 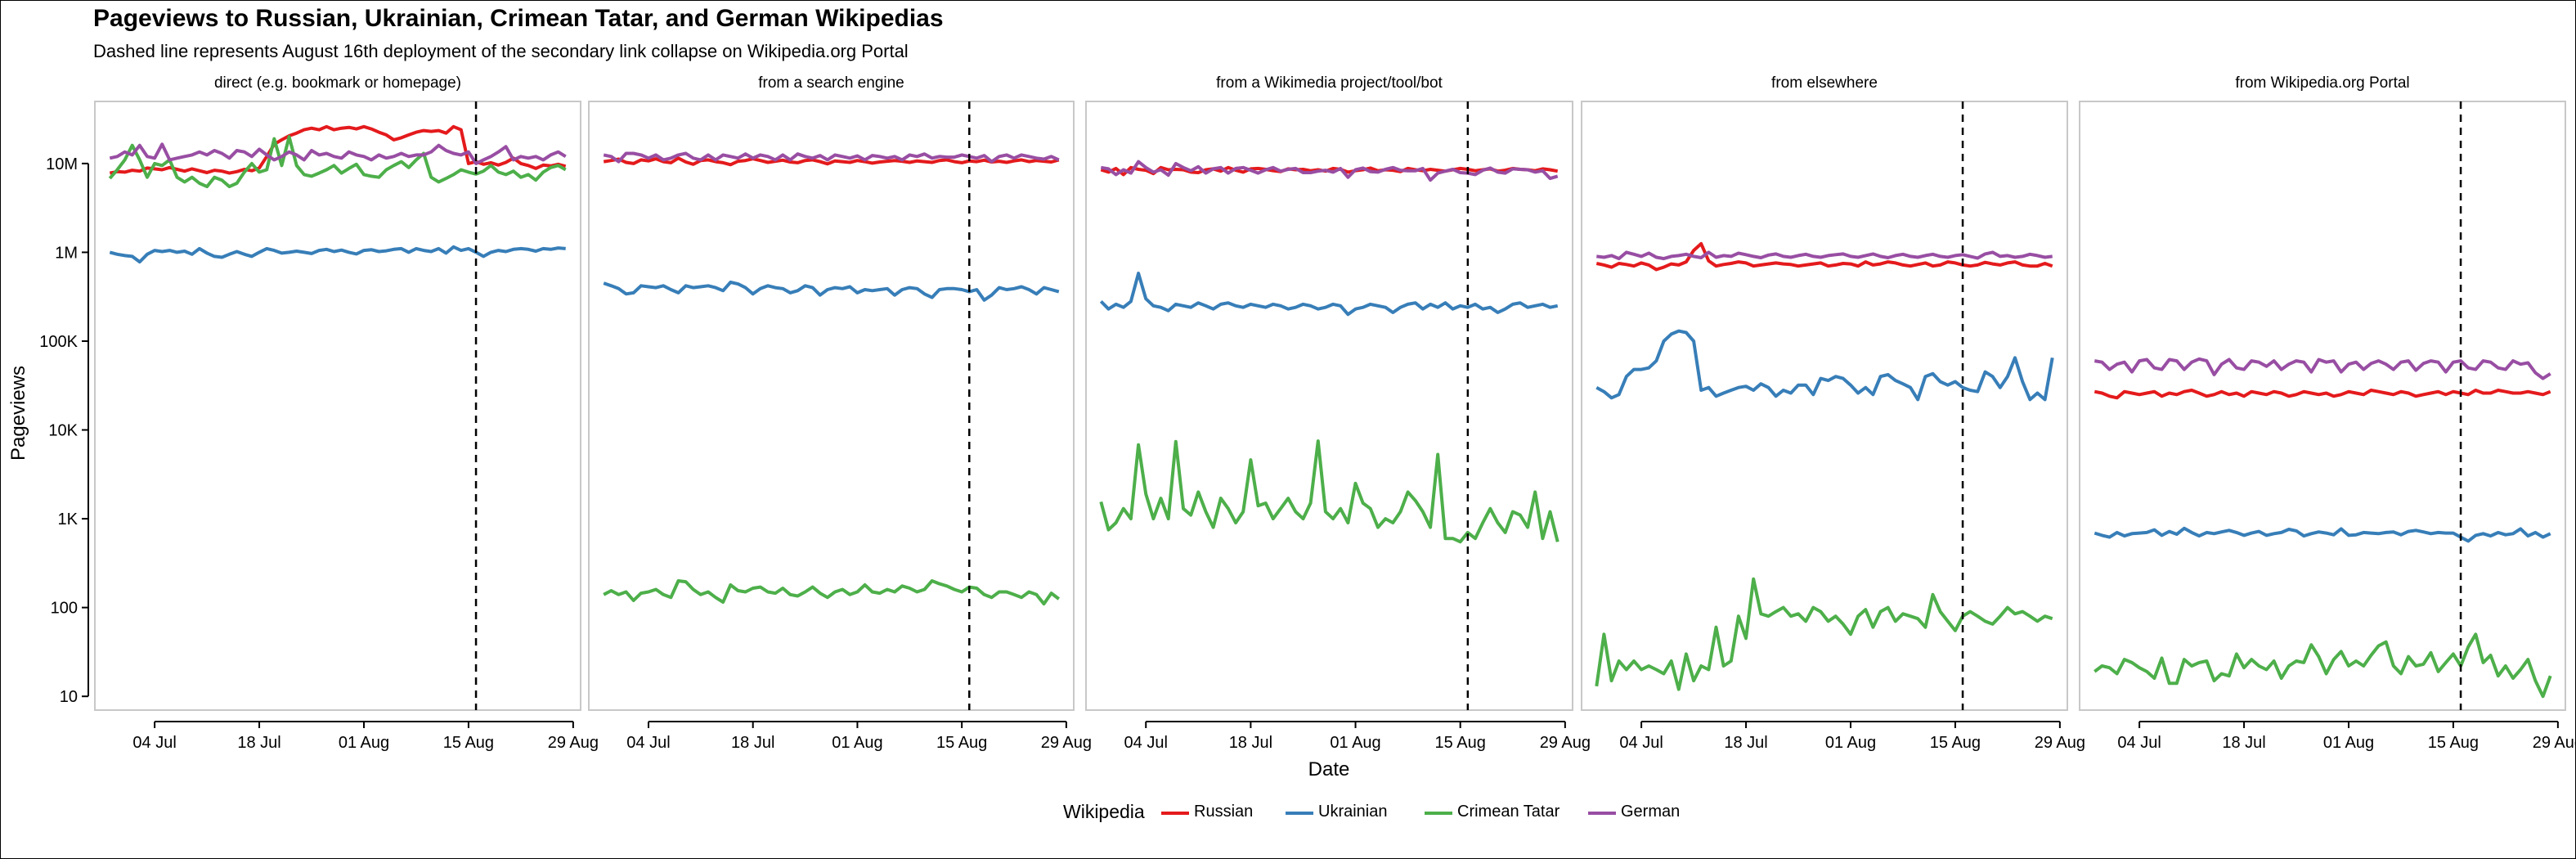 What do you see at coordinates (1299, 813) in the screenshot?
I see `legend-swatch-ukrainian` at bounding box center [1299, 813].